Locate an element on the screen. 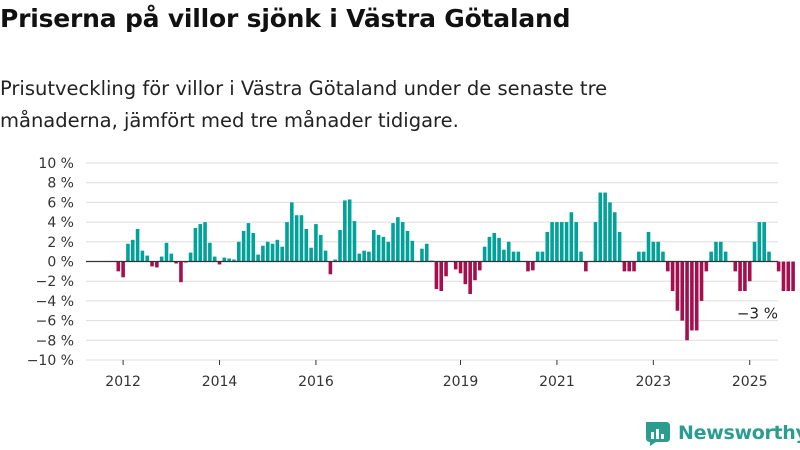 Image resolution: width=800 pixels, height=450 pixels. x-tick-label: 2023 is located at coordinates (653, 382).